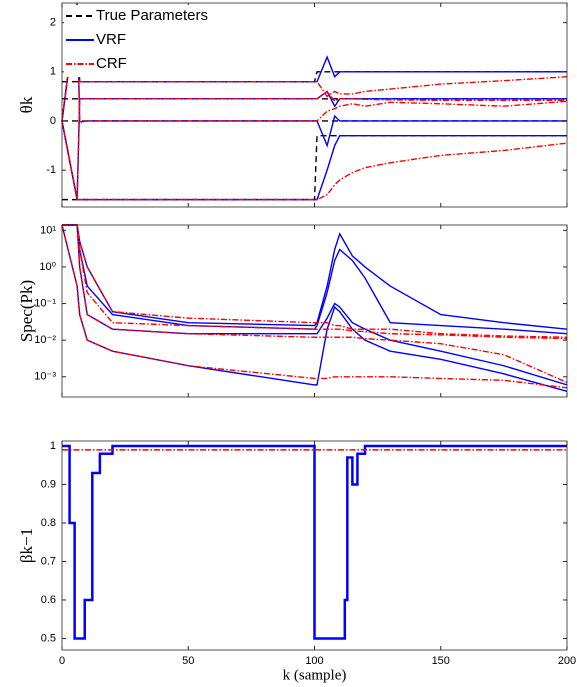  I want to click on y-tick-label: 2, so click(53, 23).